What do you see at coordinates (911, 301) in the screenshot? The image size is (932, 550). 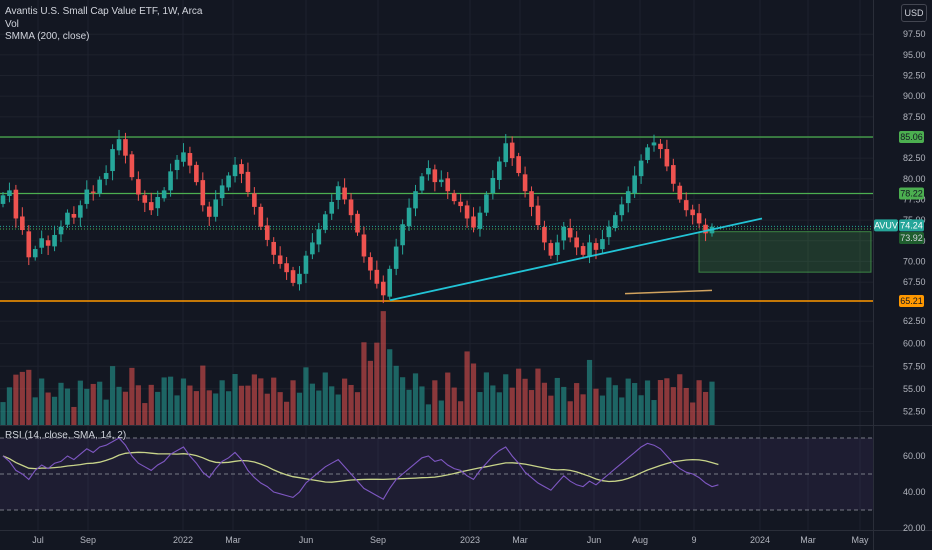 I see `tag-support-bottom-bg` at bounding box center [911, 301].